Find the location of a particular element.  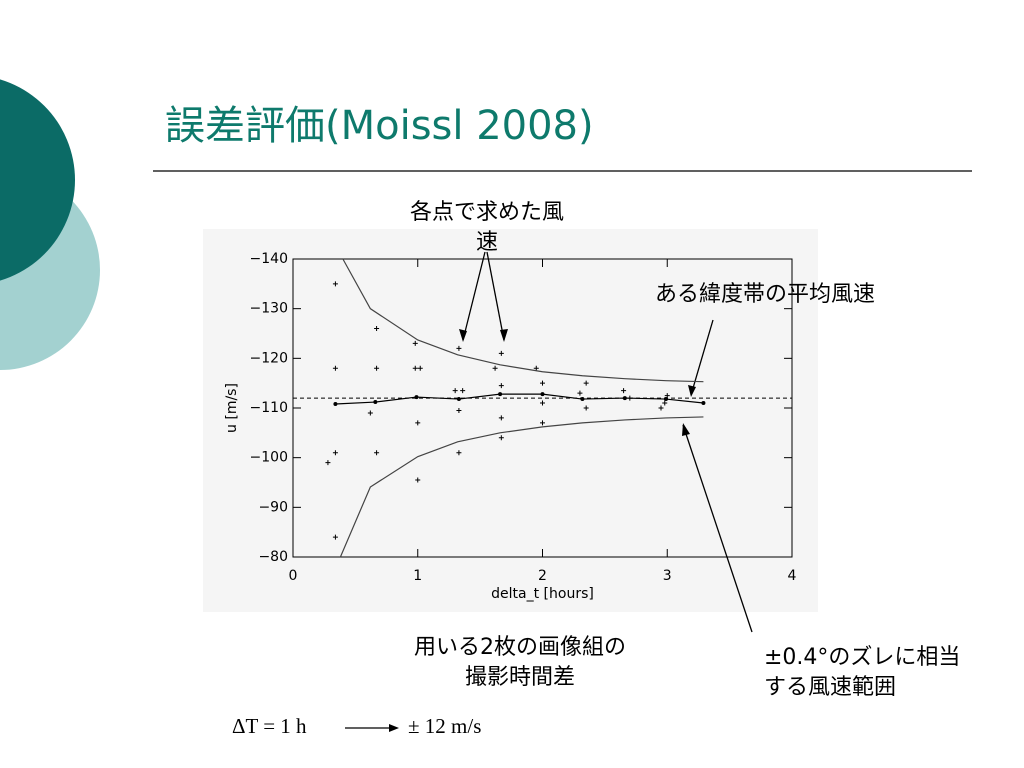

y-tick-label: −130 is located at coordinates (269, 309).